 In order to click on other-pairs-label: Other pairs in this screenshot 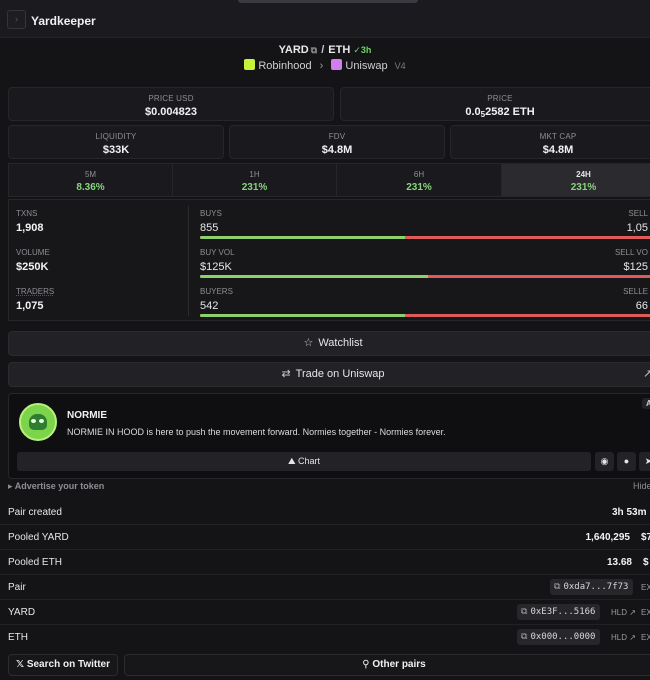, I will do `click(399, 664)`.